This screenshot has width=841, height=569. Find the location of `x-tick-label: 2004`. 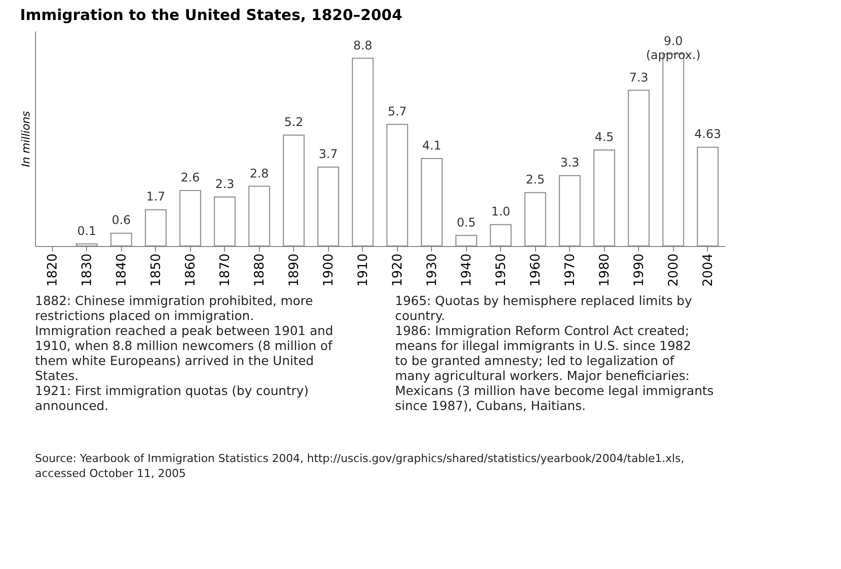

x-tick-label: 2004 is located at coordinates (708, 270).